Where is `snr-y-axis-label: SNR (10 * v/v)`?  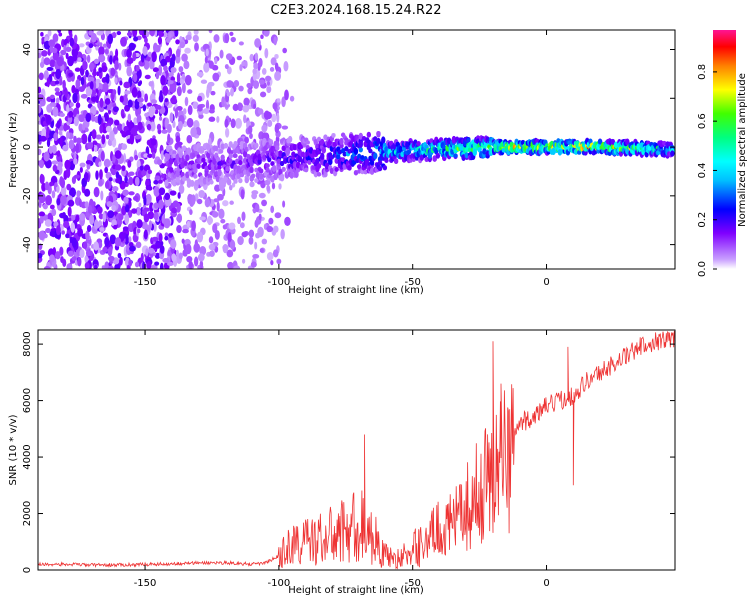
snr-y-axis-label: SNR (10 * v/v) is located at coordinates (13, 449).